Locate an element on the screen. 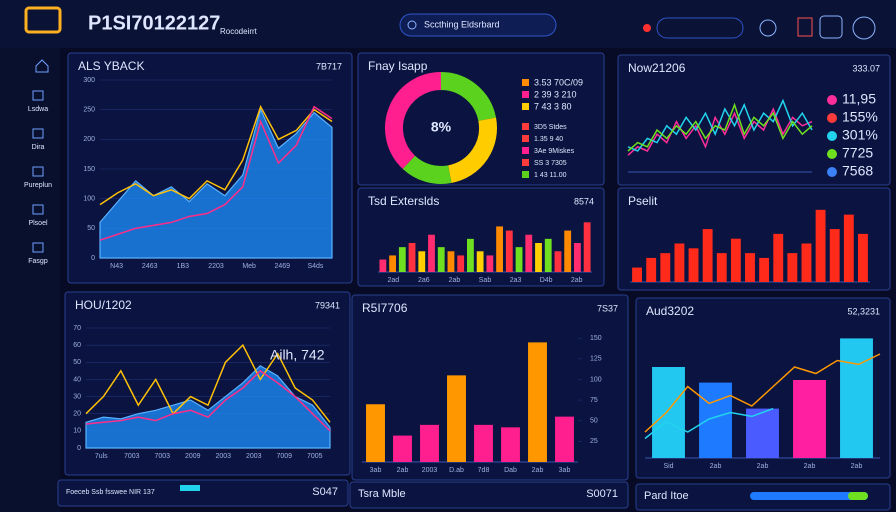 The image size is (896, 512). alert-icon is located at coordinates (805, 27).